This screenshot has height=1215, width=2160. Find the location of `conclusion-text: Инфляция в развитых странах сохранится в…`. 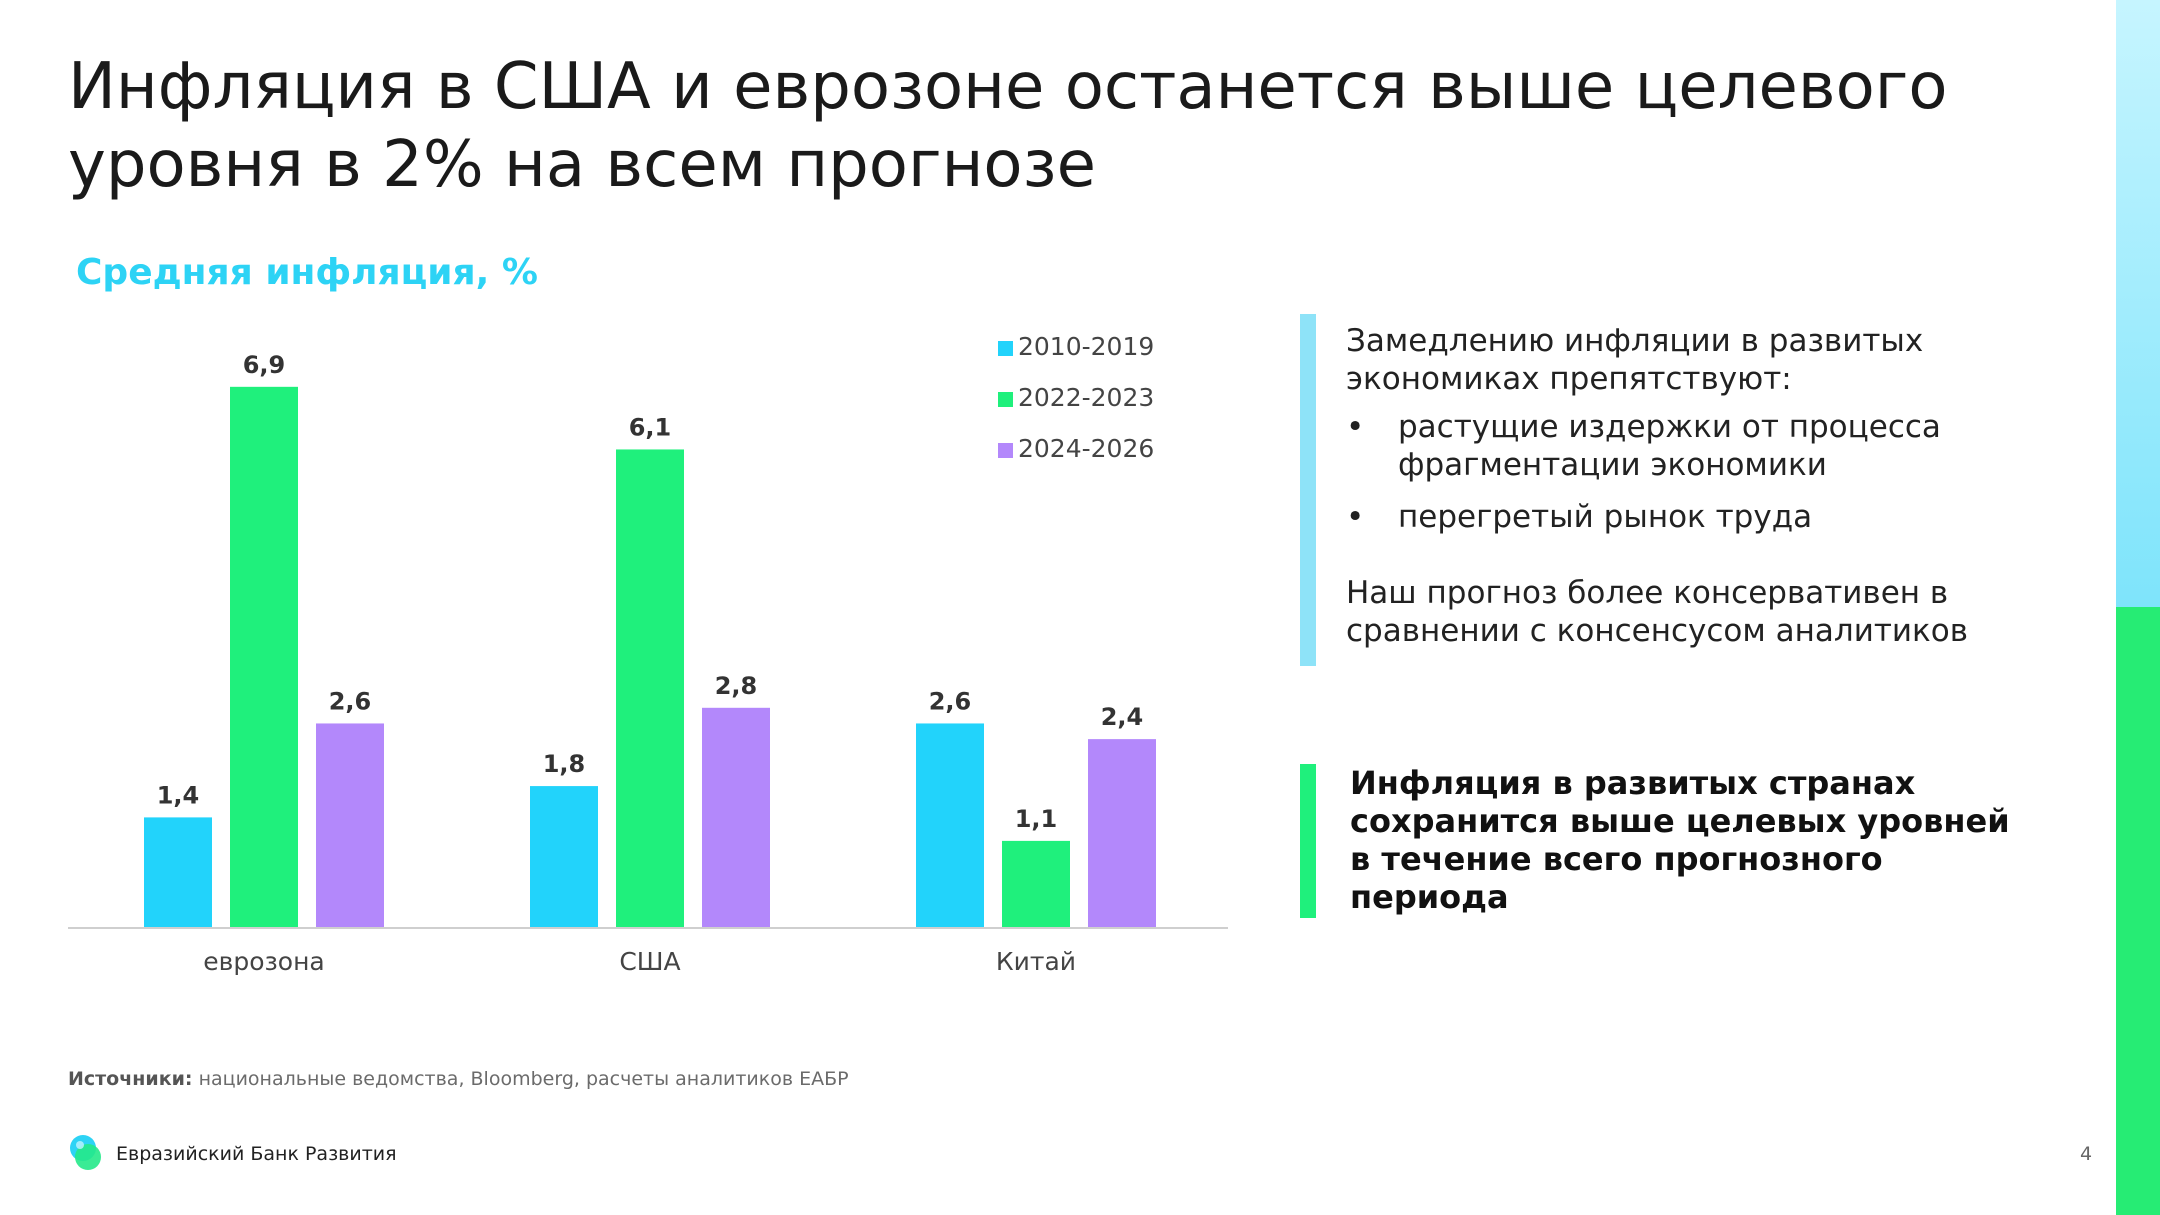

conclusion-text: Инфляция в развитых странах сохранится в… is located at coordinates (1680, 840).